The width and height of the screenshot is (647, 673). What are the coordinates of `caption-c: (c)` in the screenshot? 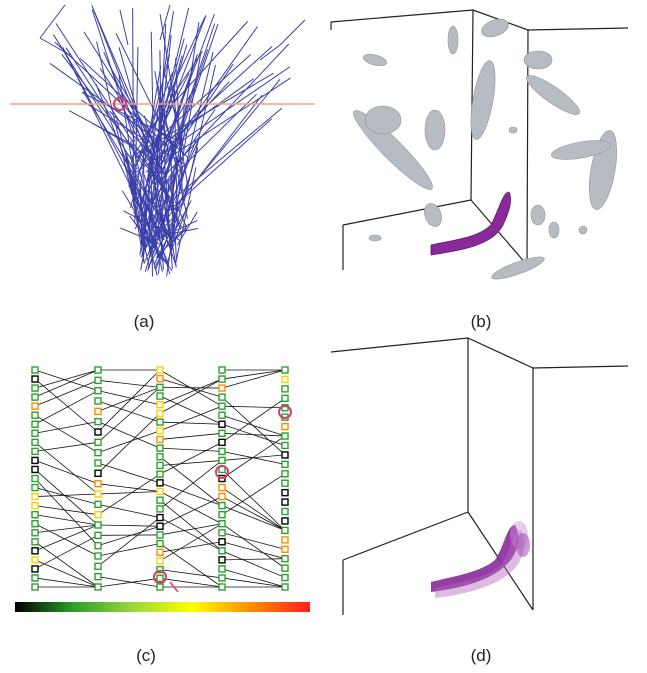 It's located at (146, 655).